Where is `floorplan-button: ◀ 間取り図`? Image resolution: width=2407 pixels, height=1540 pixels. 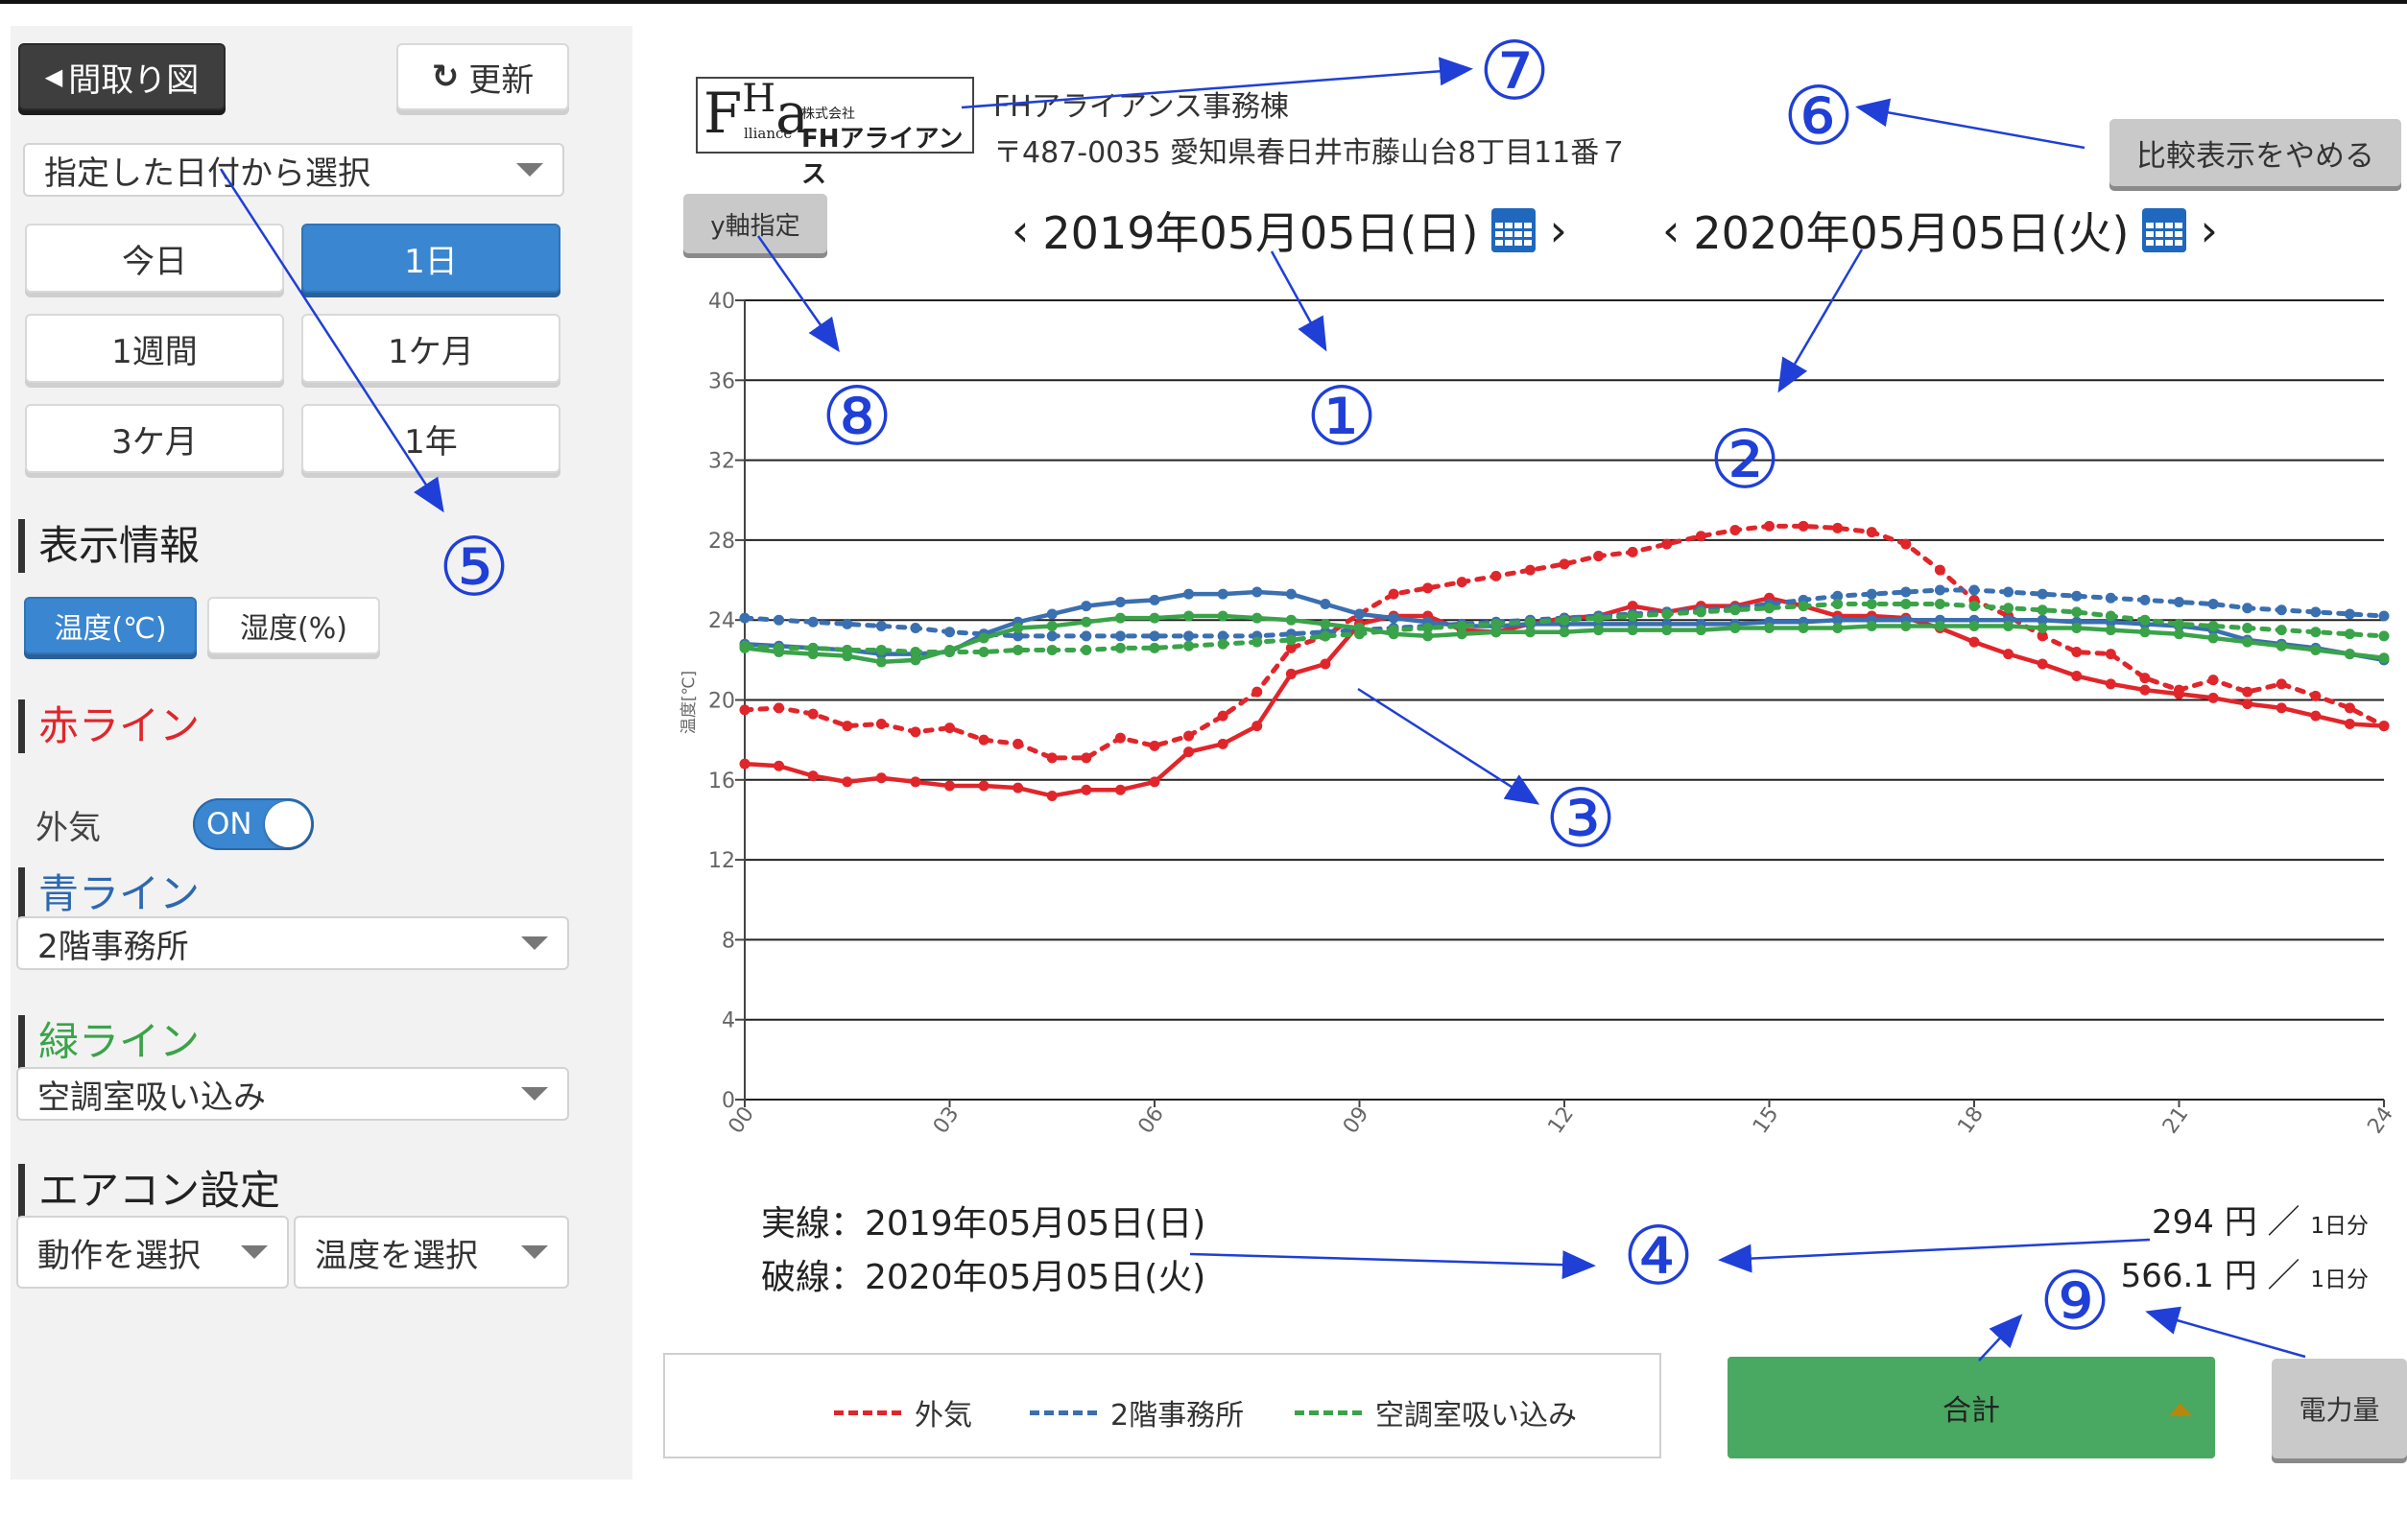 floorplan-button: ◀ 間取り図 is located at coordinates (122, 76).